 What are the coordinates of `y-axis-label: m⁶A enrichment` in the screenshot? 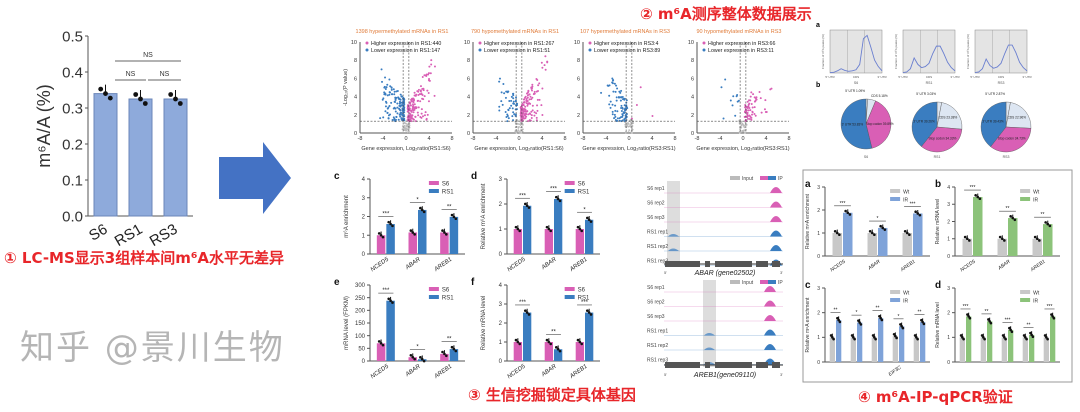 It's located at (346, 216).